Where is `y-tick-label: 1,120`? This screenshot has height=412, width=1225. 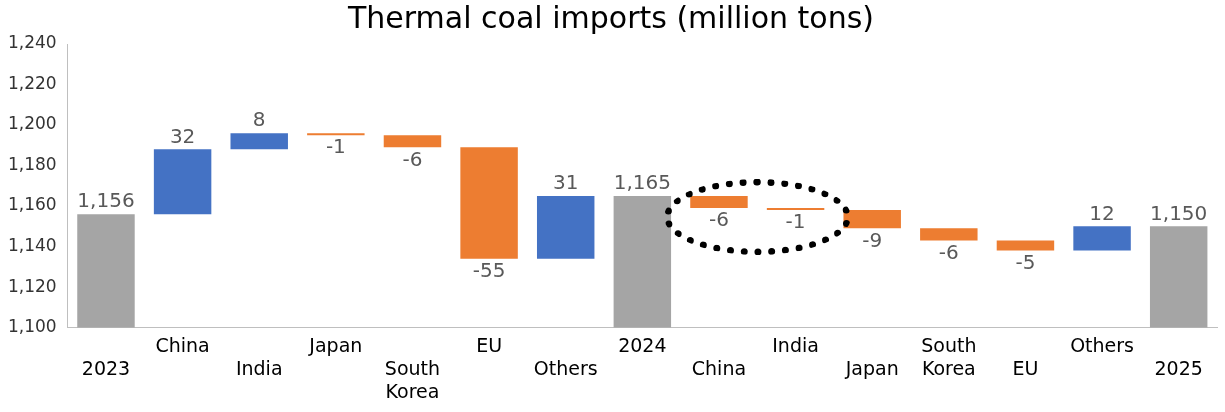
y-tick-label: 1,120 is located at coordinates (32, 285).